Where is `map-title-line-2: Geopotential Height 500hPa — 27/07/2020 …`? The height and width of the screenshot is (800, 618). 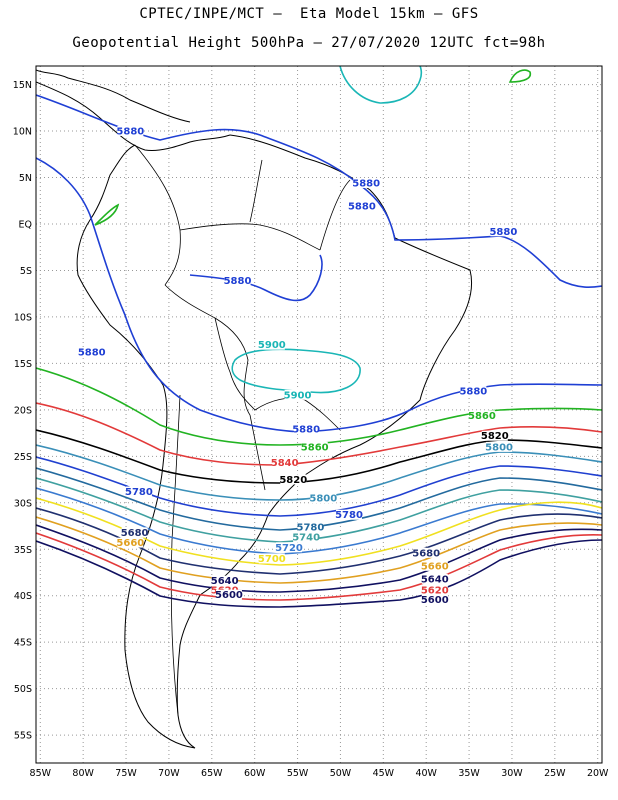
map-title-line-2: Geopotential Height 500hPa — 27/07/2020 … is located at coordinates (309, 43).